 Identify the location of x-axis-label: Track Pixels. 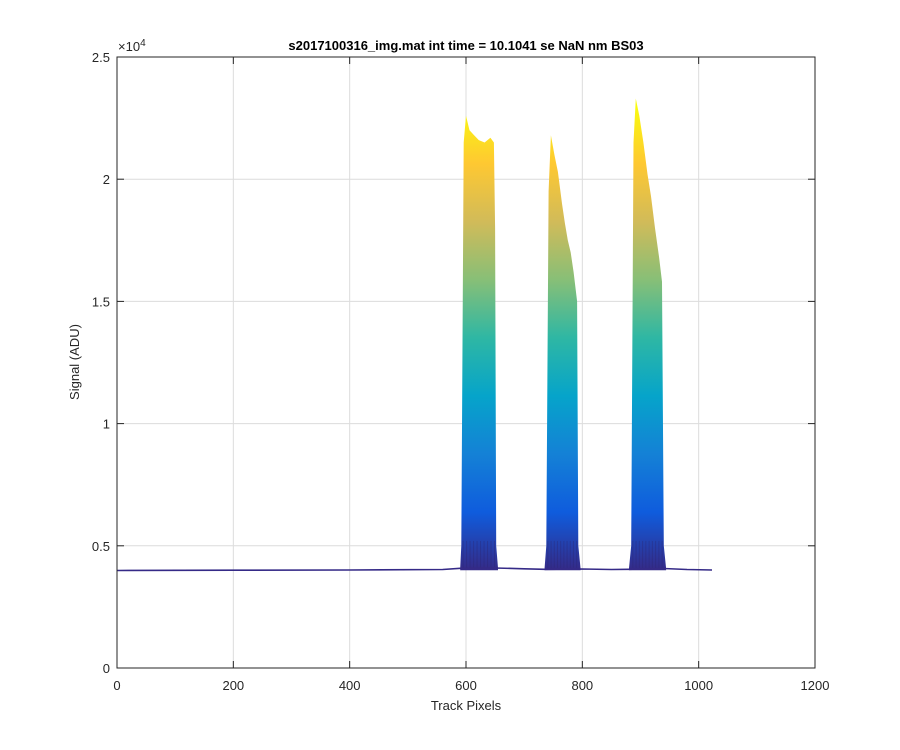
(466, 705).